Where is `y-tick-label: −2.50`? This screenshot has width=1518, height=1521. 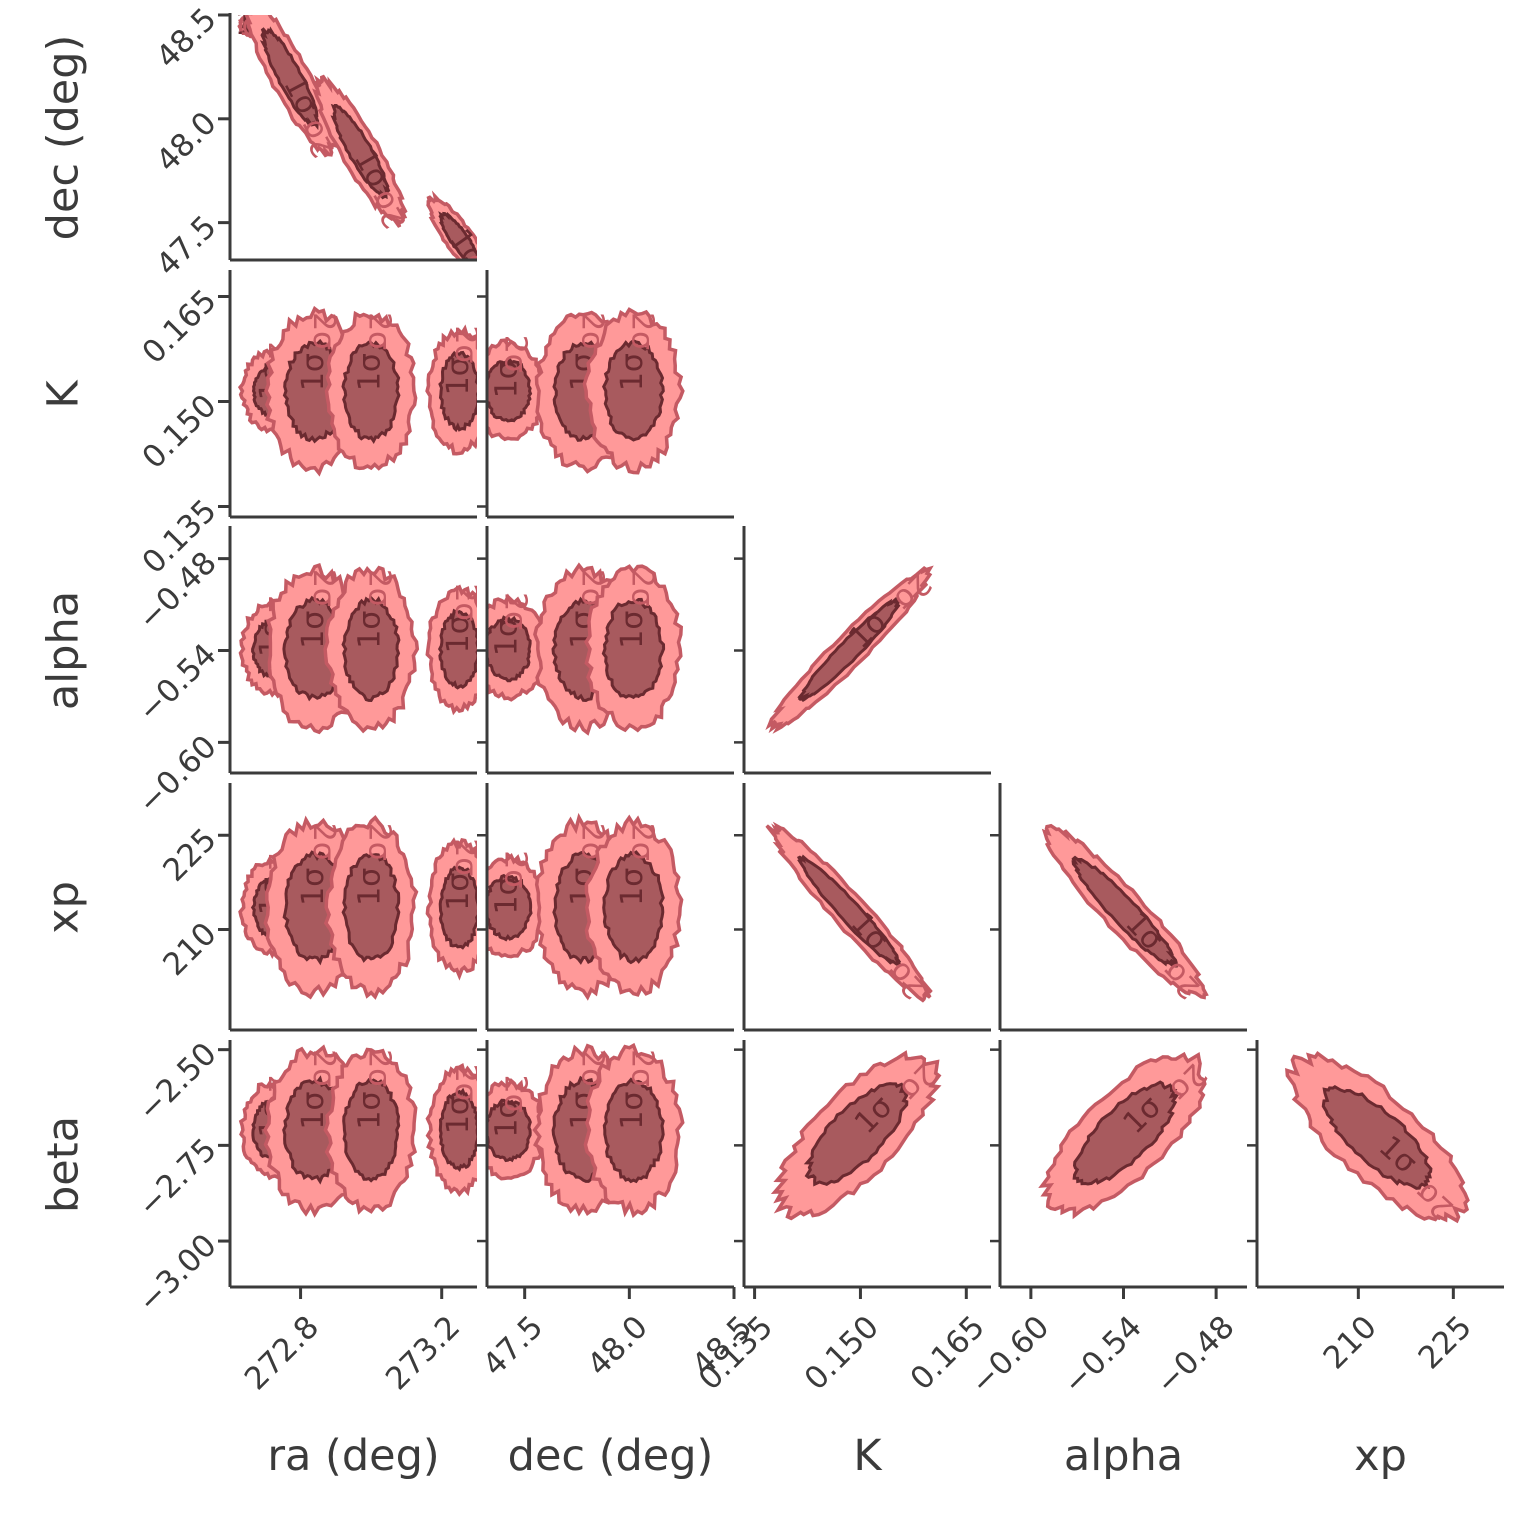
y-tick-label: −2.50 is located at coordinates (177, 1082).